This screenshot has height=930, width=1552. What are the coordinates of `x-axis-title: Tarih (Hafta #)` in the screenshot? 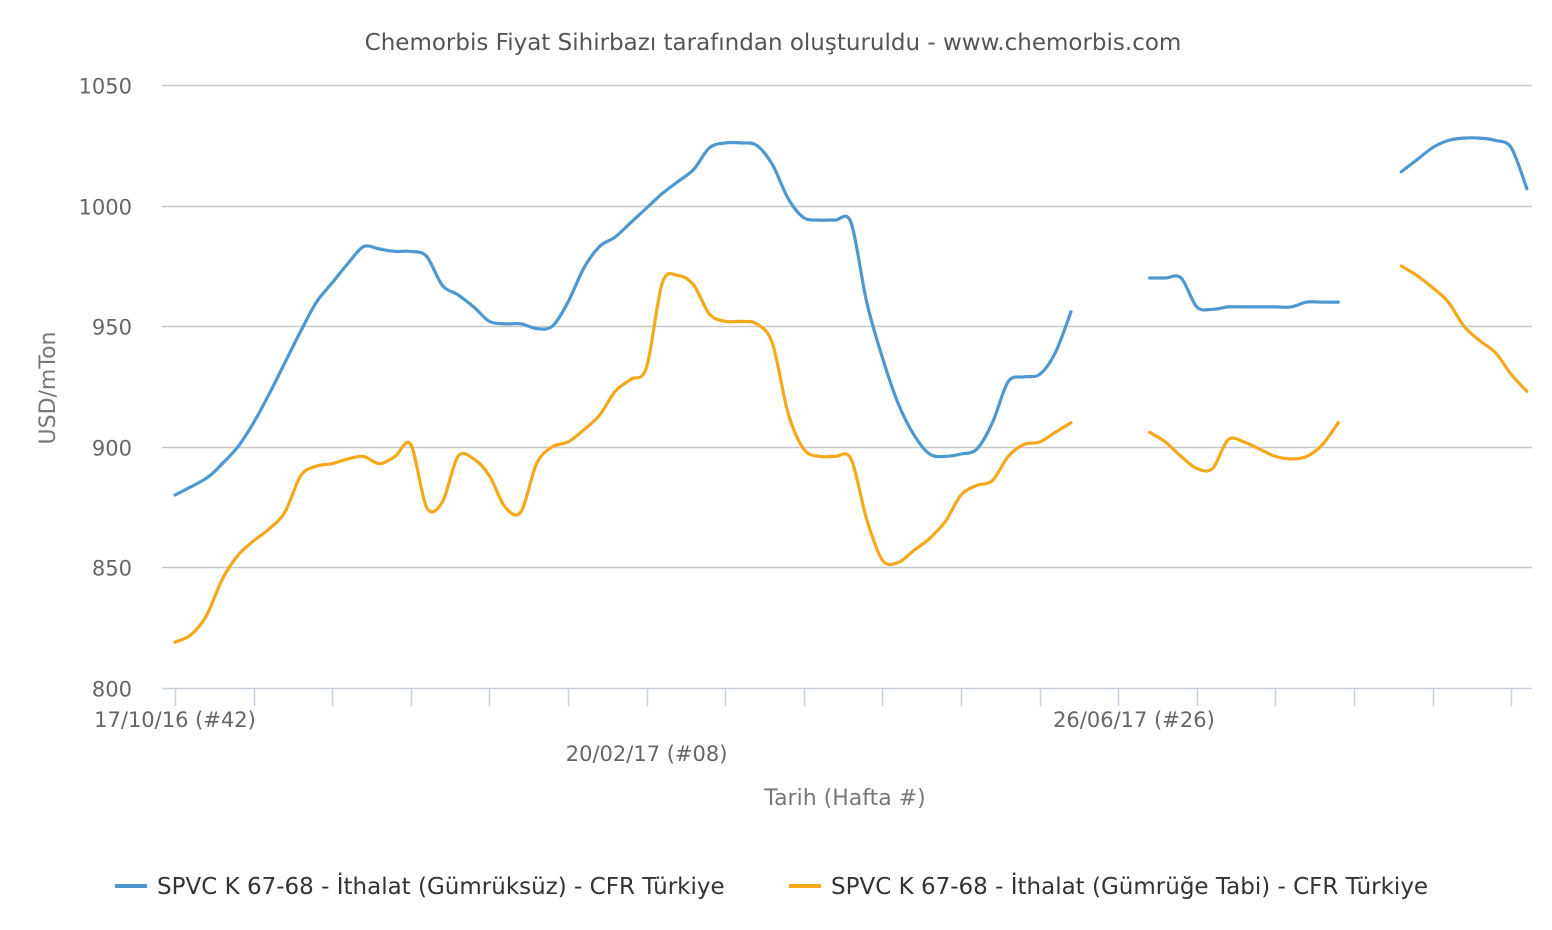 It's located at (844, 798).